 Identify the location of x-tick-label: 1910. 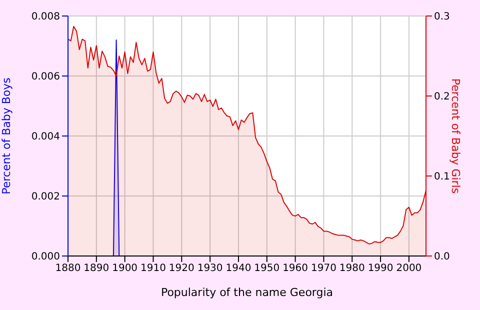
(153, 268).